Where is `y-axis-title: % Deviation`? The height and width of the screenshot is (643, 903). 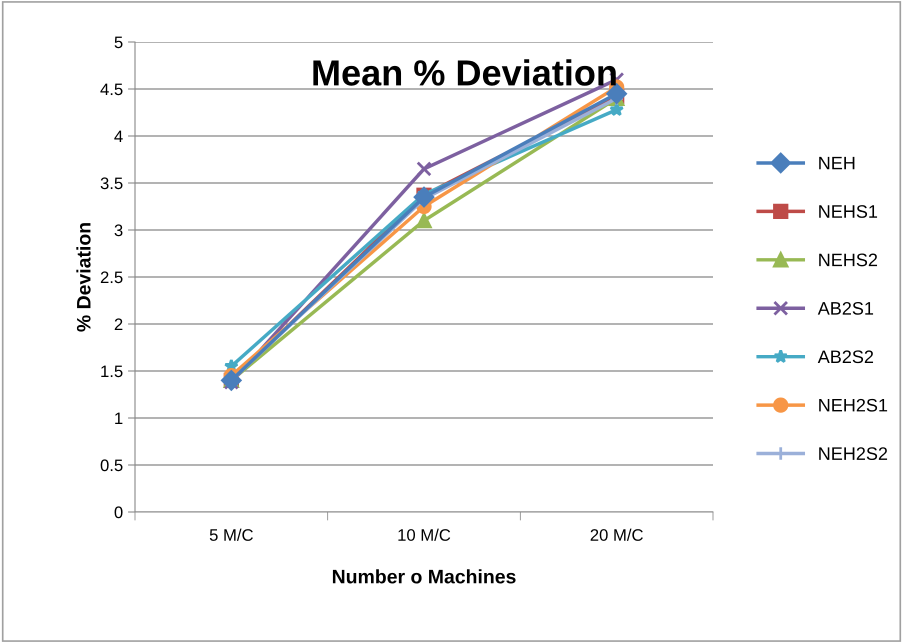 y-axis-title: % Deviation is located at coordinates (83, 277).